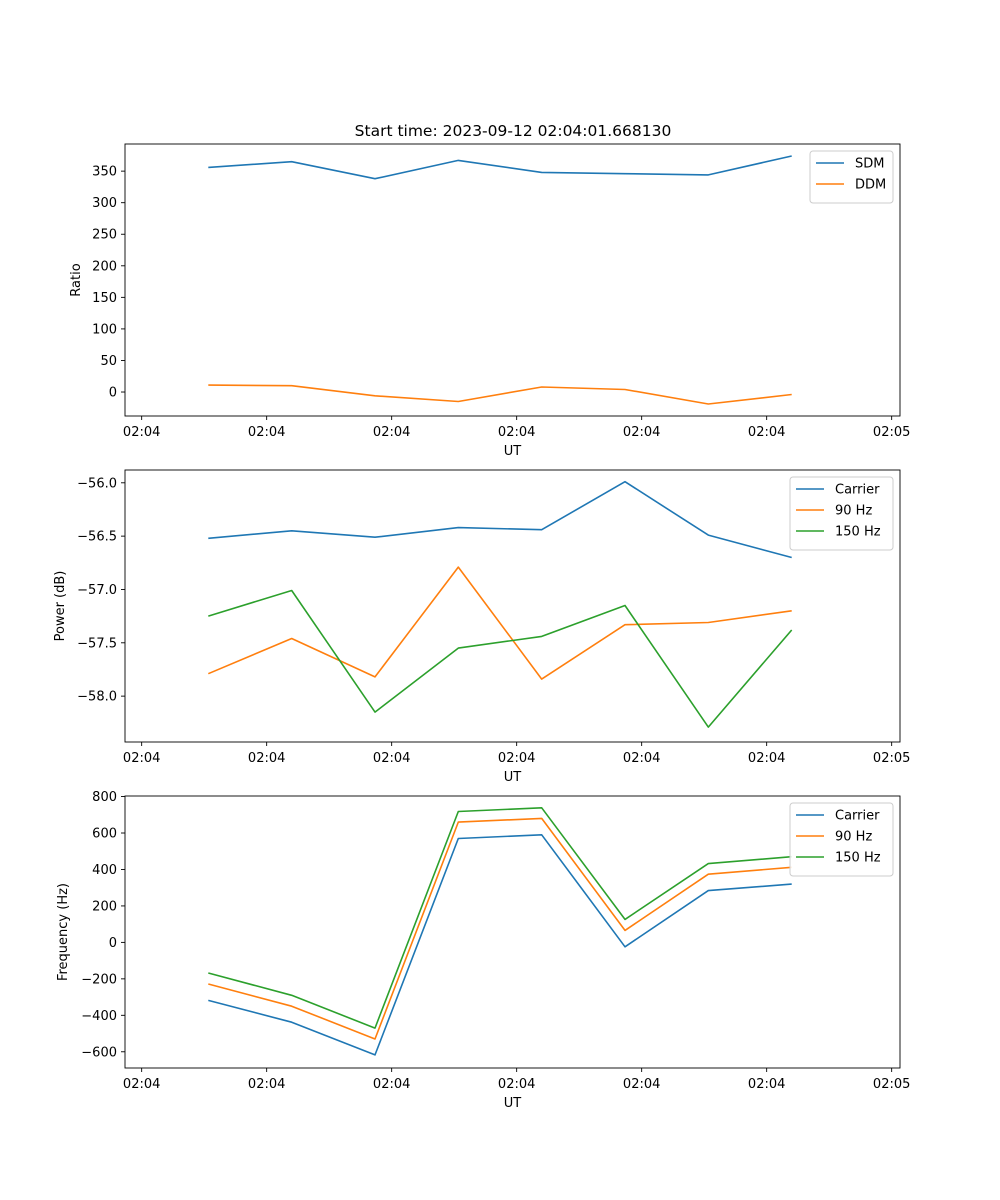  I want to click on legend: SDM DDM, so click(851, 177).